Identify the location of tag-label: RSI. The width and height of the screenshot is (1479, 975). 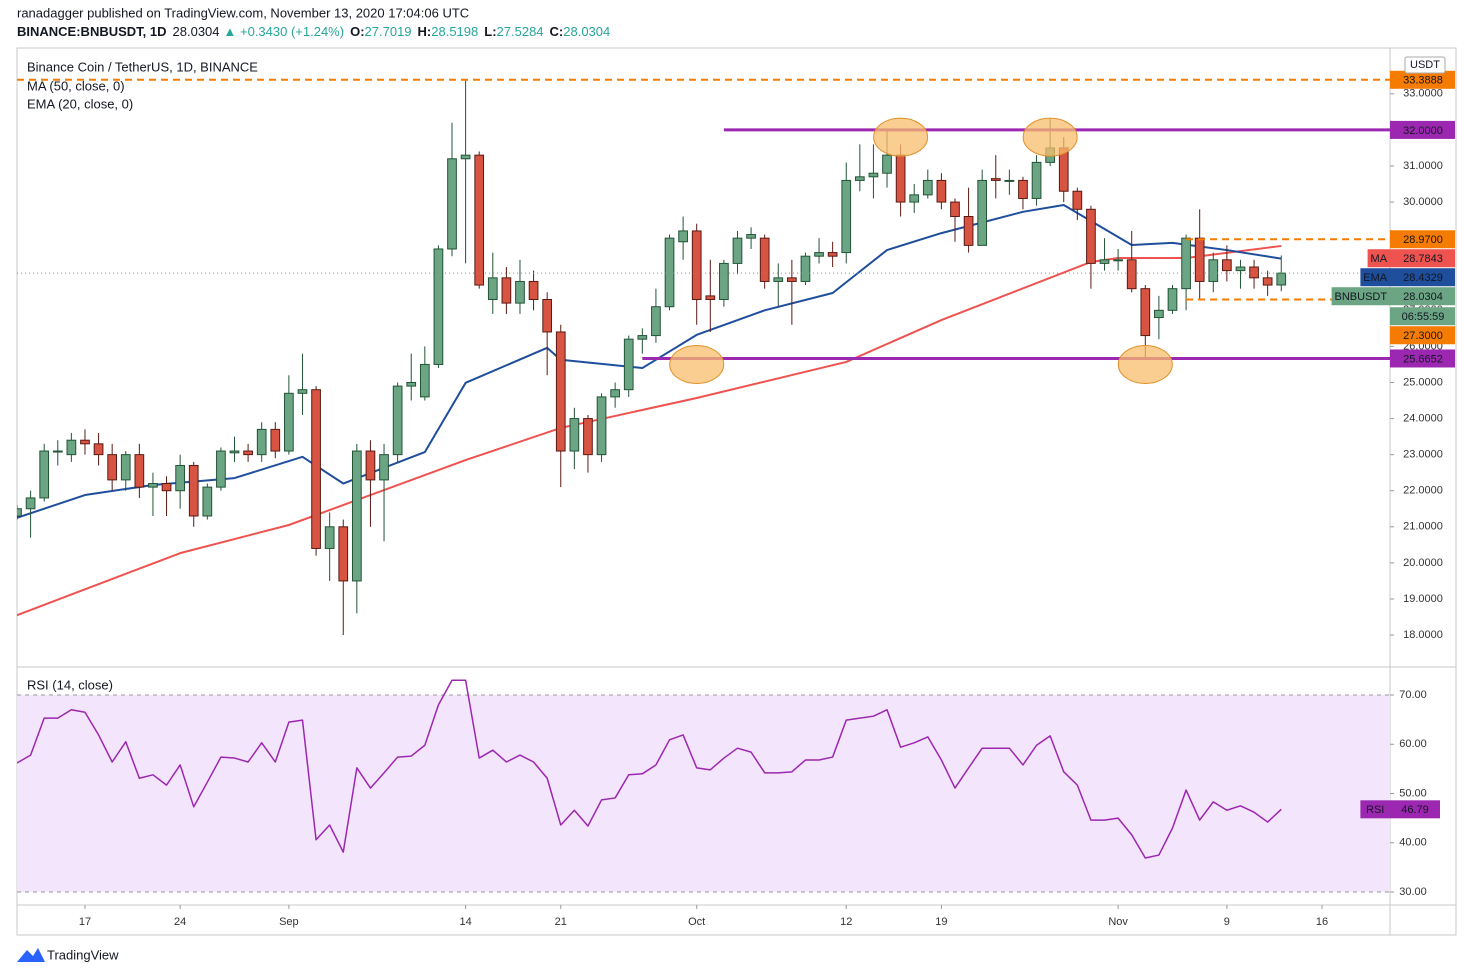
(1375, 810).